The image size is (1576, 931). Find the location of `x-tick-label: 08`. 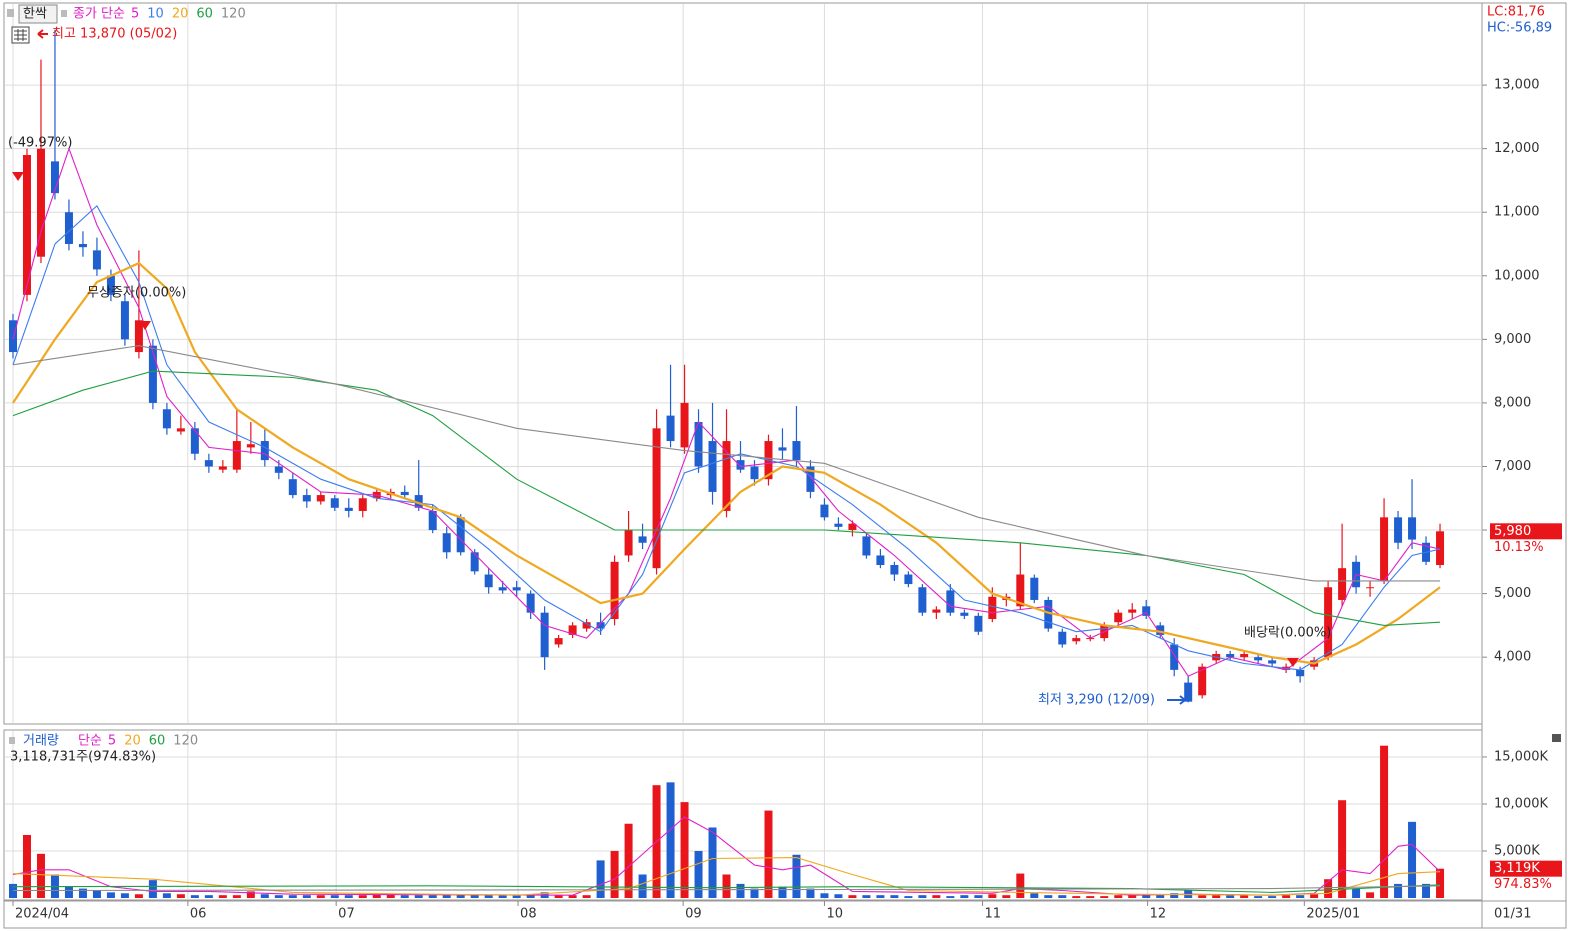

x-tick-label: 08 is located at coordinates (528, 914).